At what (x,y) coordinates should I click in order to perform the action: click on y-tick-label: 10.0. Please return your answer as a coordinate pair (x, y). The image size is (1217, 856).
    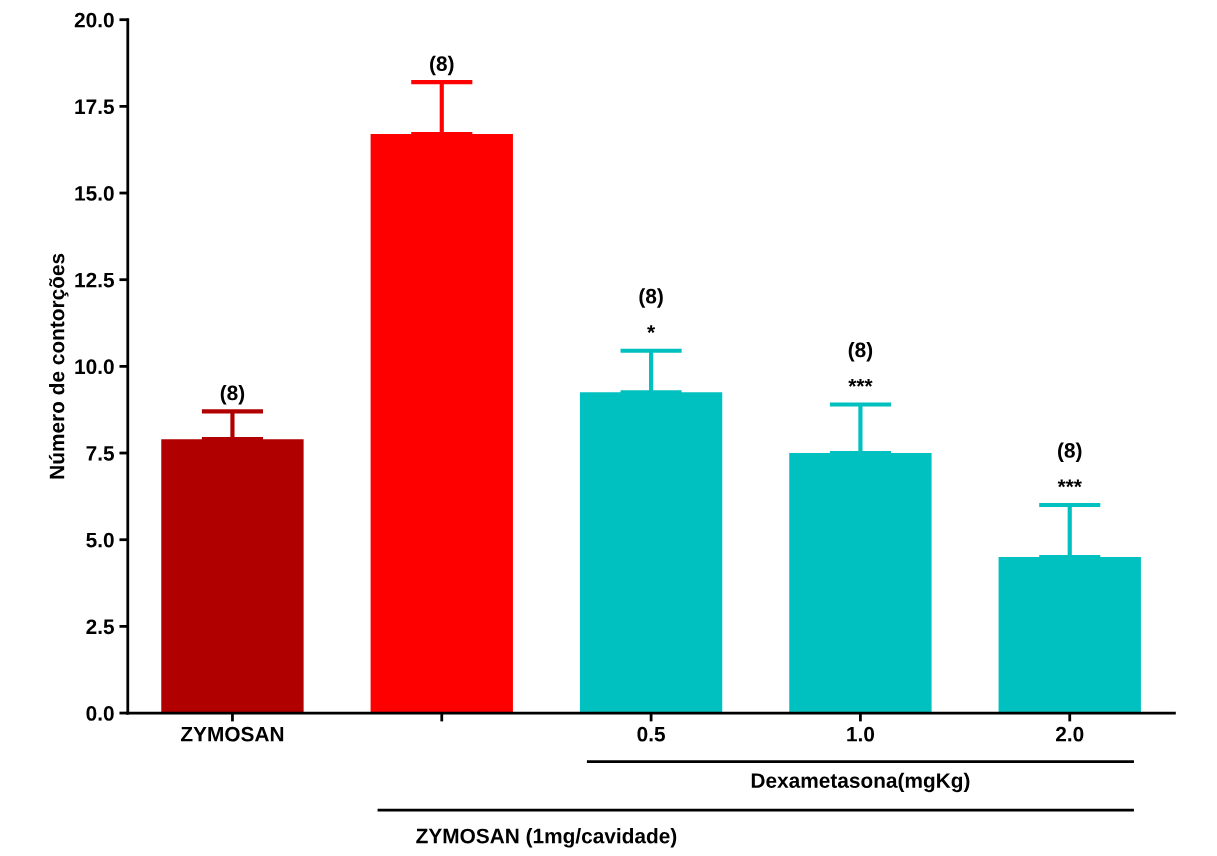
    Looking at the image, I should click on (94, 367).